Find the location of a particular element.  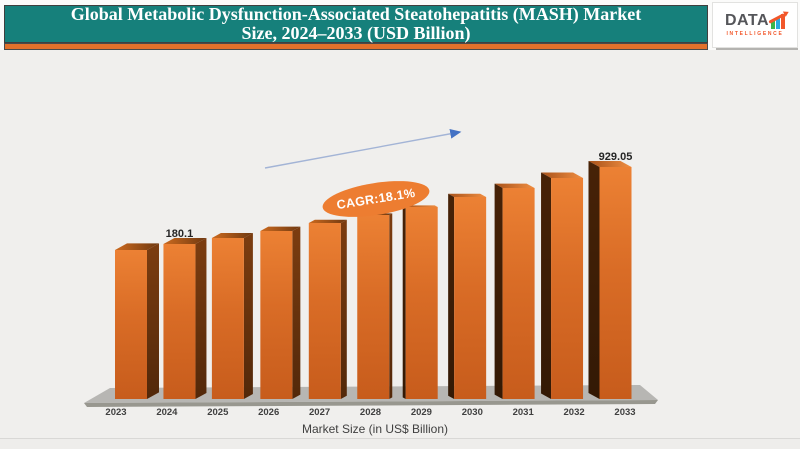

bar-2029 is located at coordinates (420, 302).